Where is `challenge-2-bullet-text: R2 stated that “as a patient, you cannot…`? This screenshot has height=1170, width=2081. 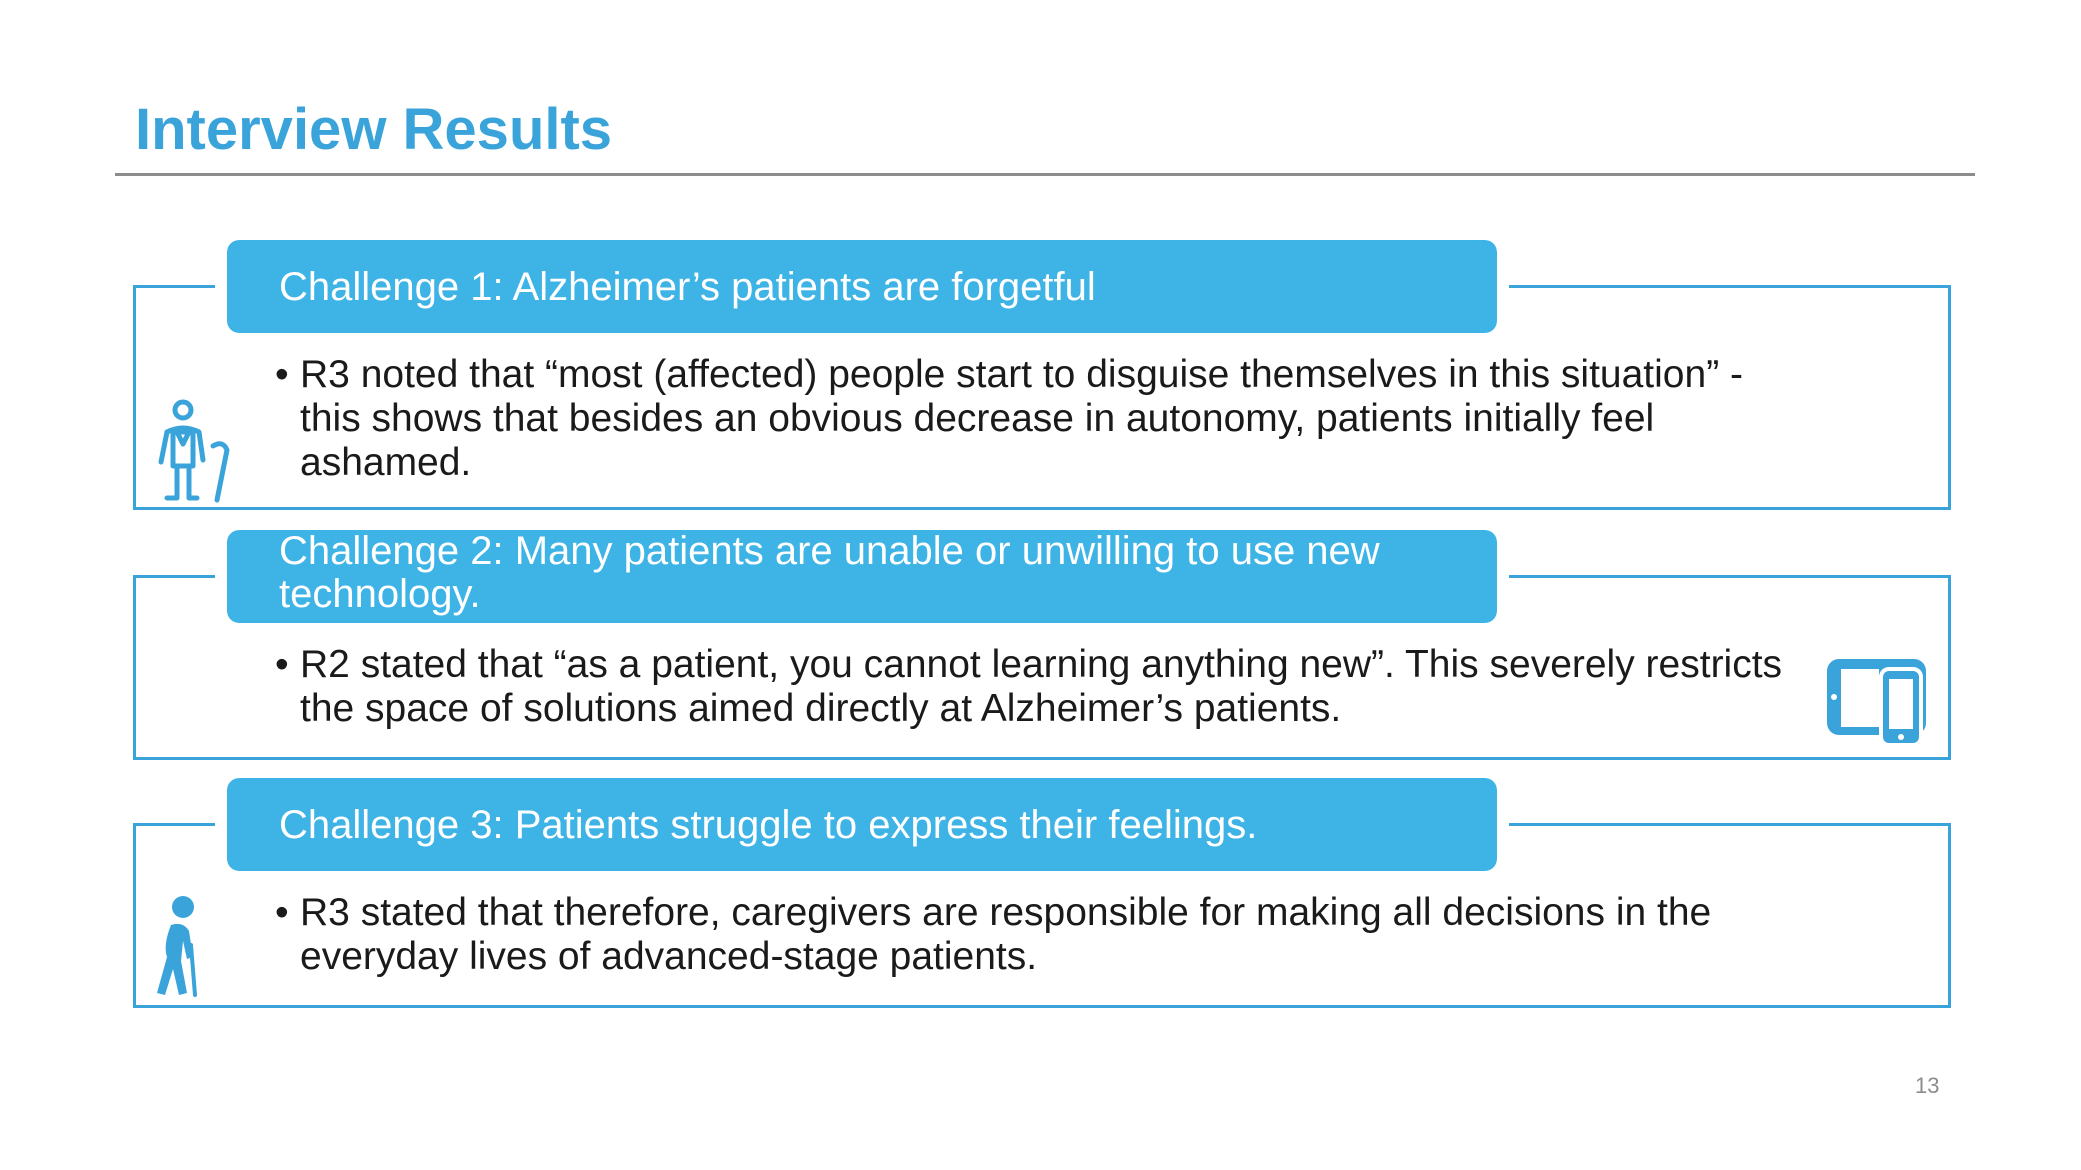
challenge-2-bullet-text: R2 stated that “as a patient, you cannot… is located at coordinates (1041, 686).